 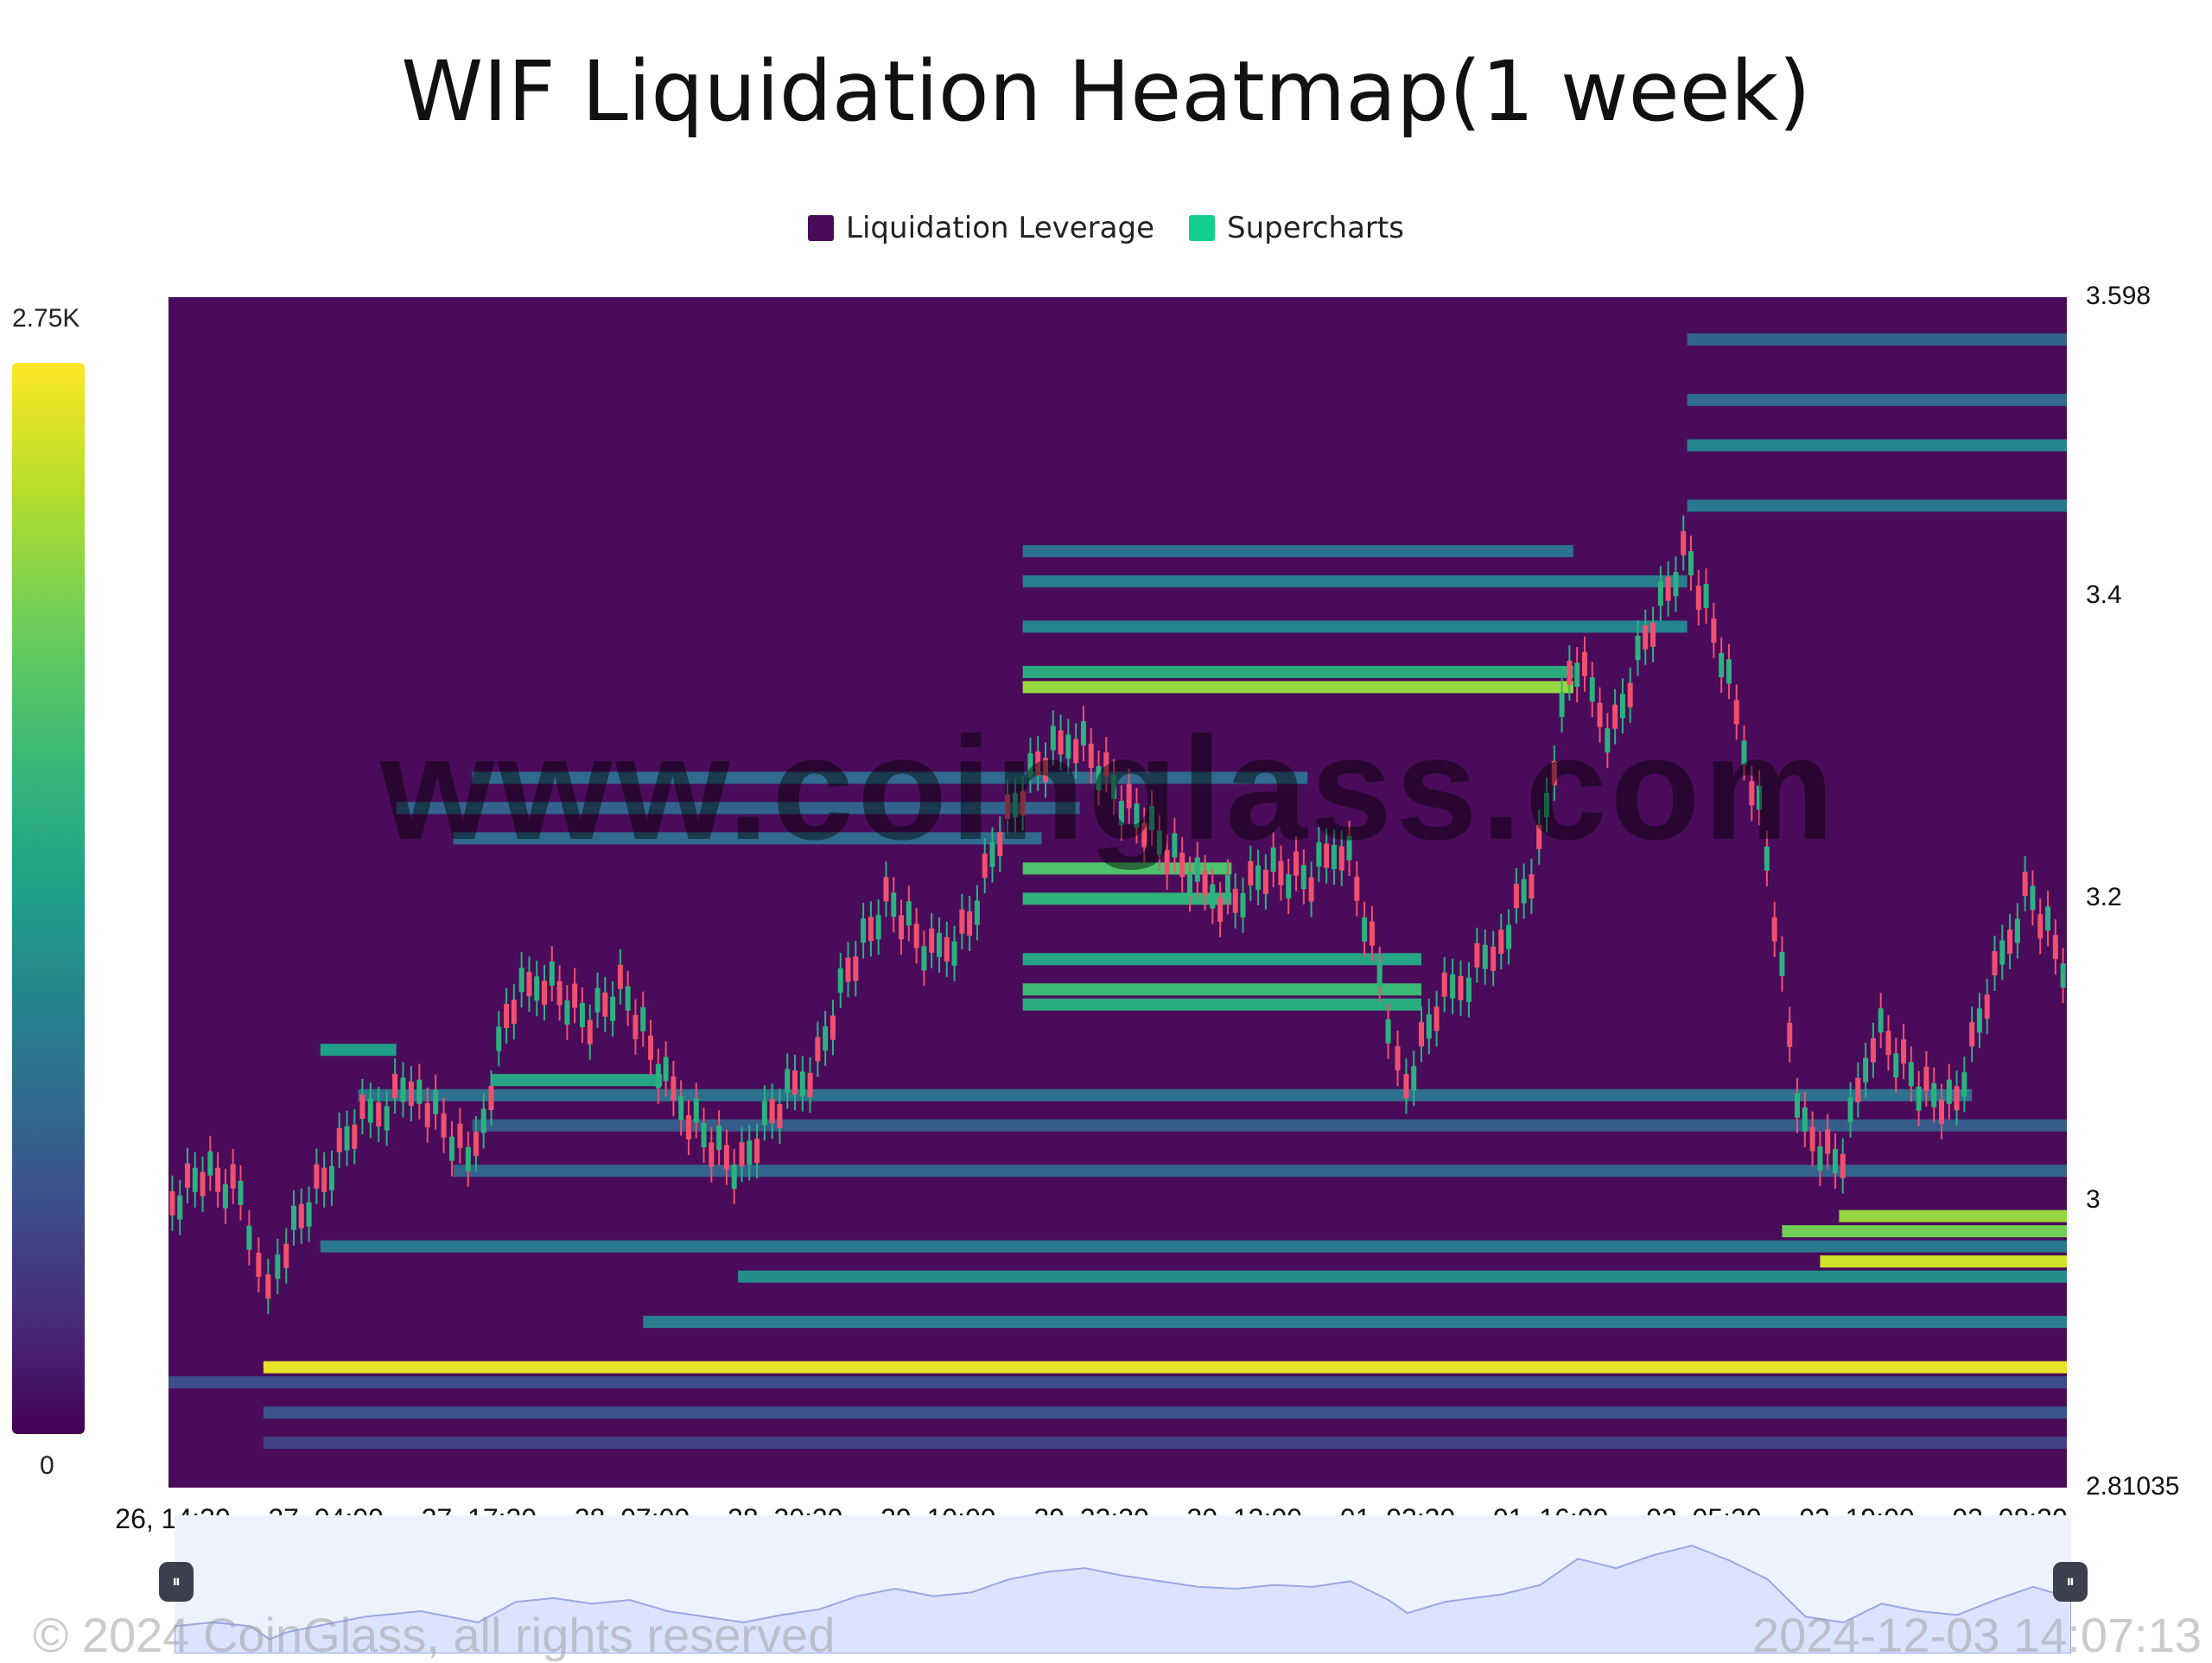 I want to click on colorbar, so click(x=48, y=899).